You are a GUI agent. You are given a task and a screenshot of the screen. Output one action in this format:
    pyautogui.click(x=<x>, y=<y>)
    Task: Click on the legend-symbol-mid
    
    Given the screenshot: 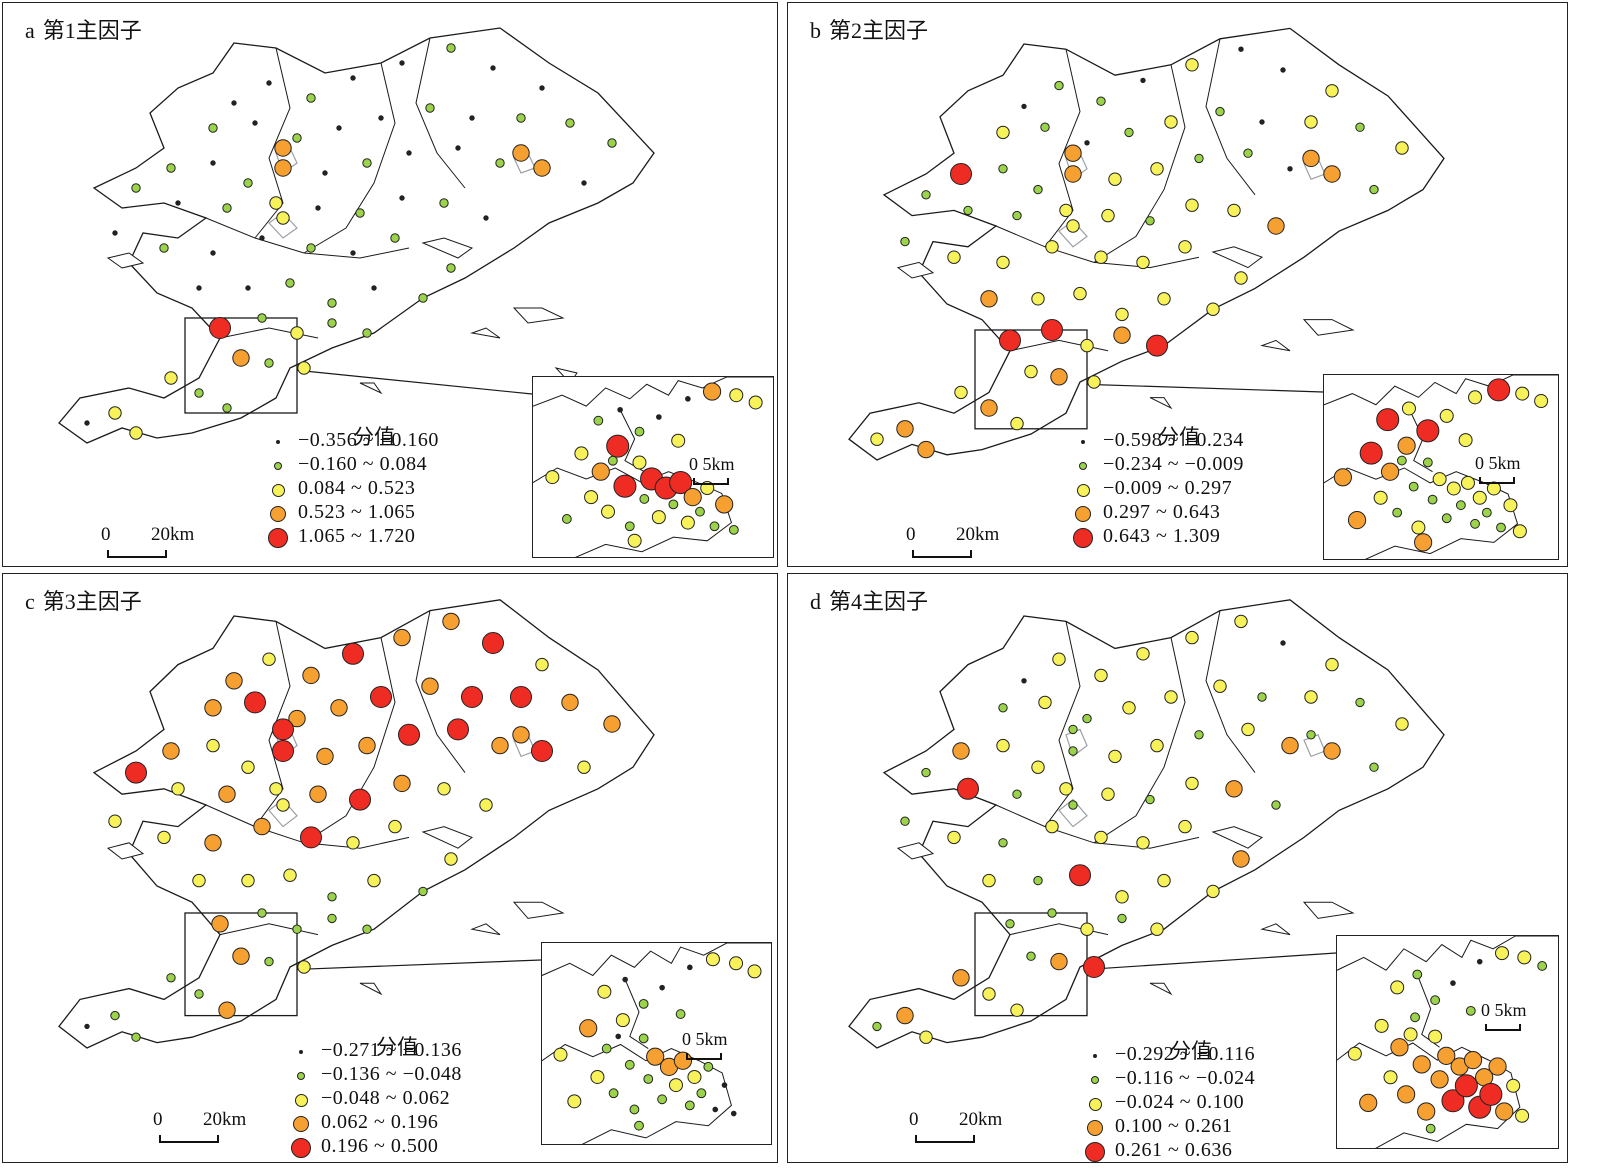 What is the action you would take?
    pyautogui.click(x=278, y=490)
    